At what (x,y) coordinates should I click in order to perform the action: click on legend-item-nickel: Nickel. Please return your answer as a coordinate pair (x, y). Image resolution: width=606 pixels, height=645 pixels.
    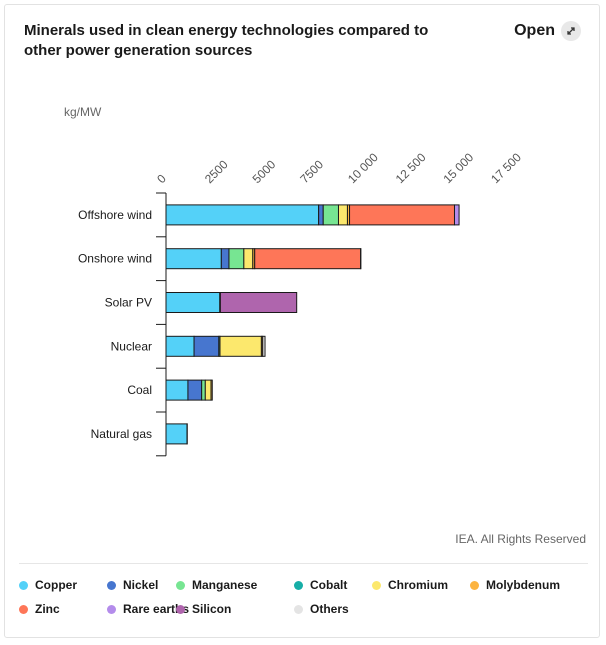
    Looking at the image, I should click on (132, 585).